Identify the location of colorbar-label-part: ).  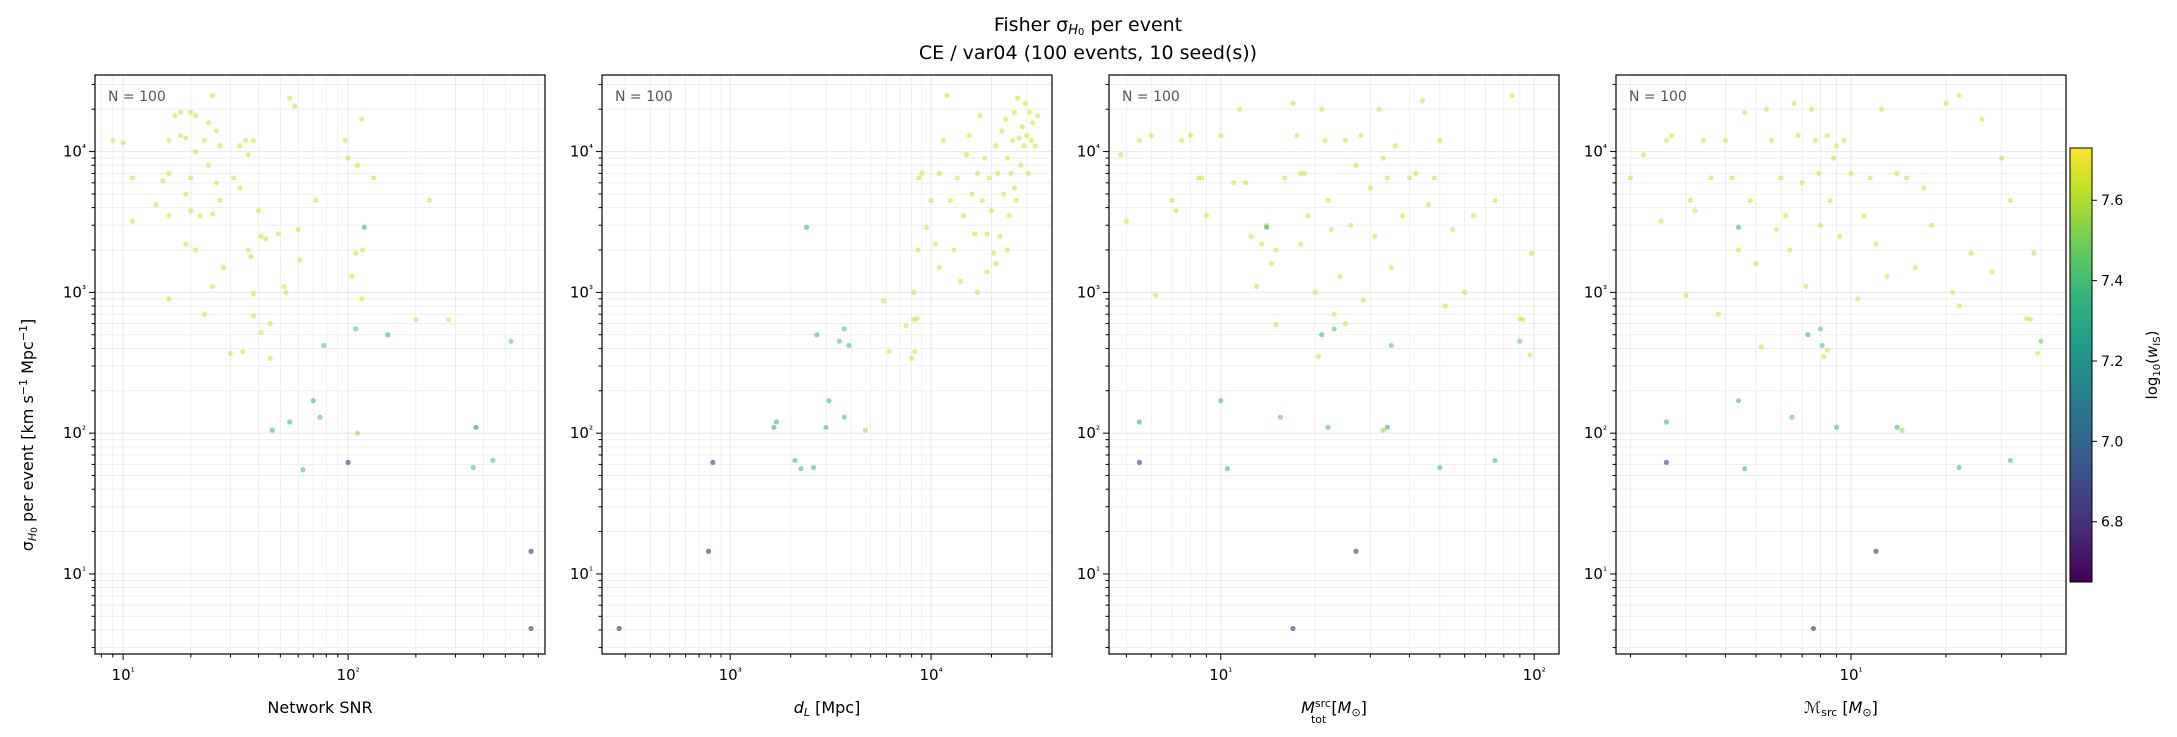
(2152, 334).